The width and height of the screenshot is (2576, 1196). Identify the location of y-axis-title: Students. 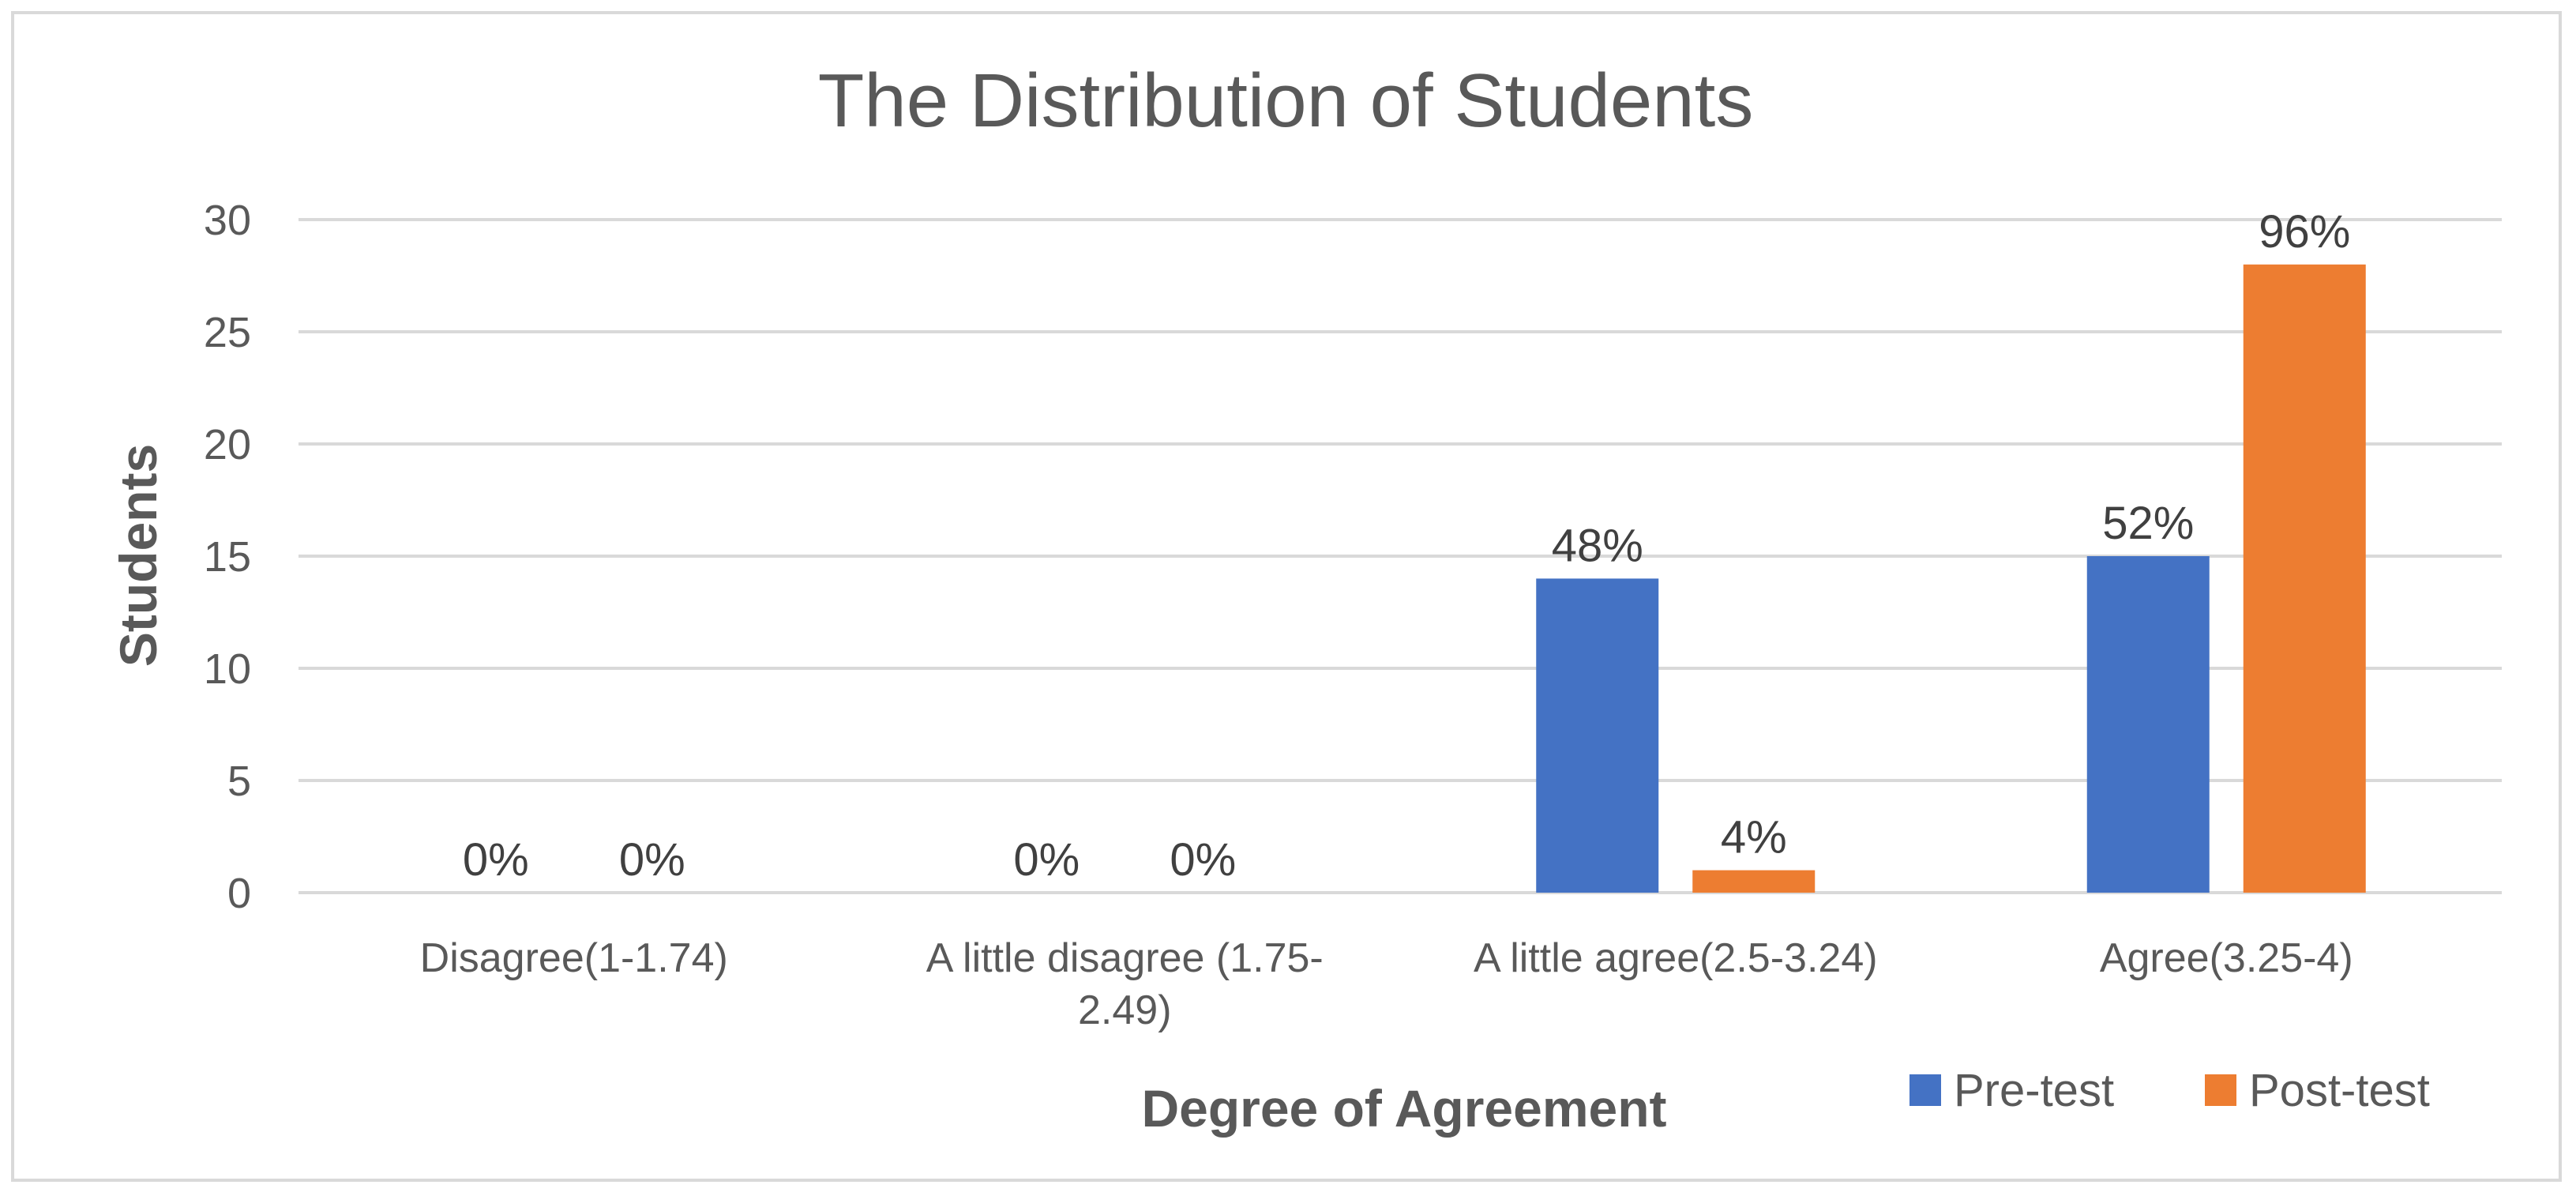
(138, 555).